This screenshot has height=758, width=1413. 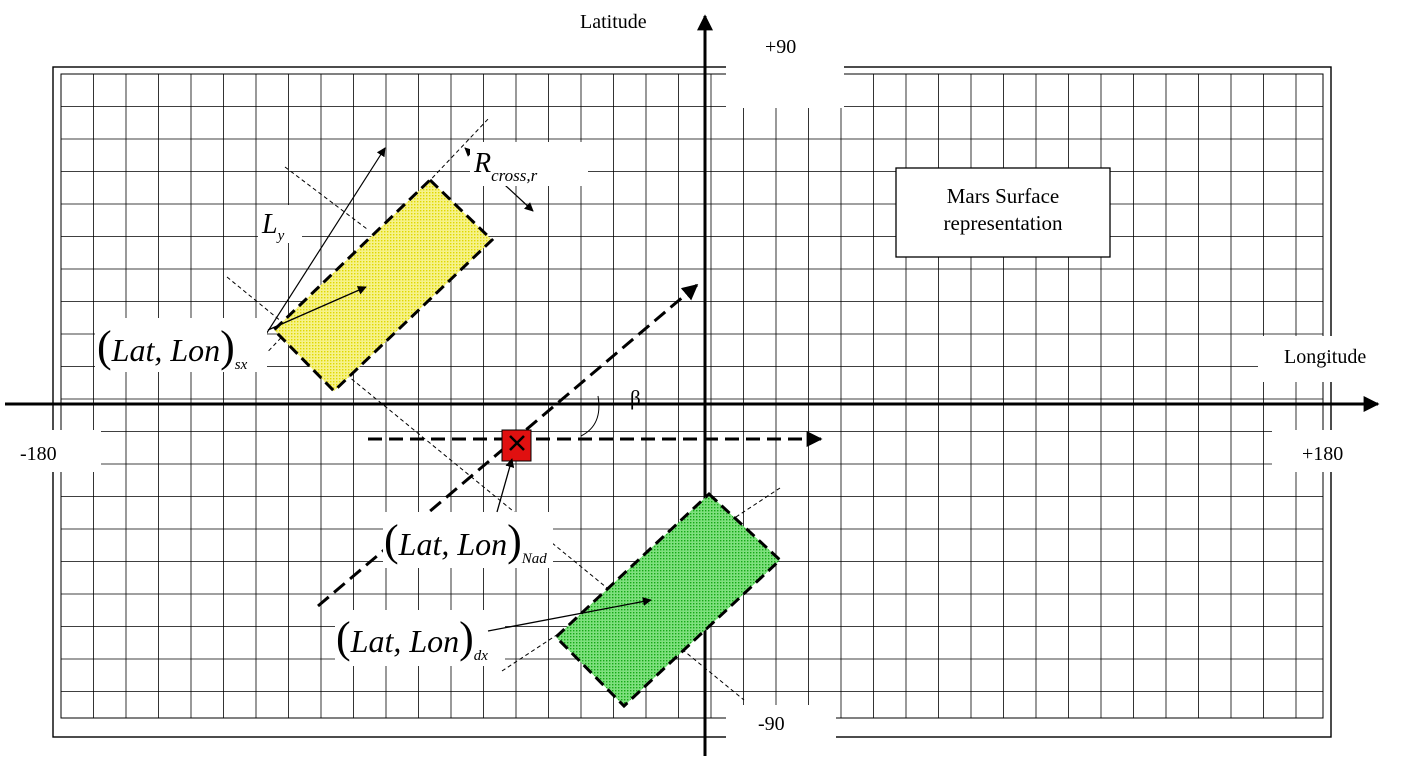 What do you see at coordinates (780, 47) in the screenshot?
I see `y-max-label: +90` at bounding box center [780, 47].